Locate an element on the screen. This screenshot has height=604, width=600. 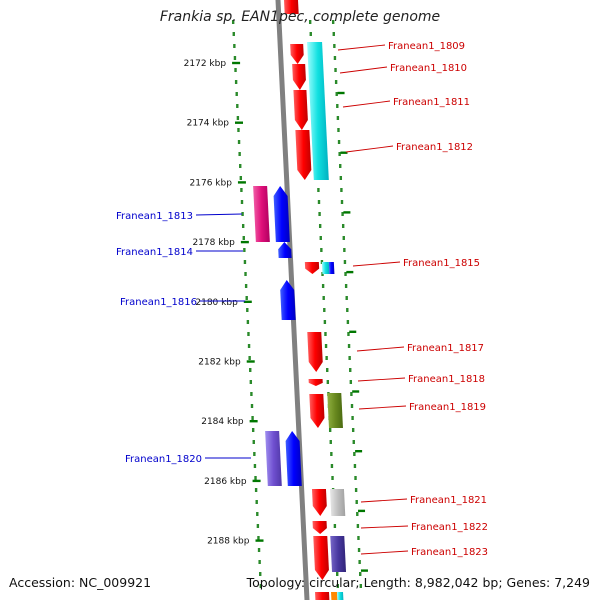
gene-label: Franean1_1822 is located at coordinates (449, 527).